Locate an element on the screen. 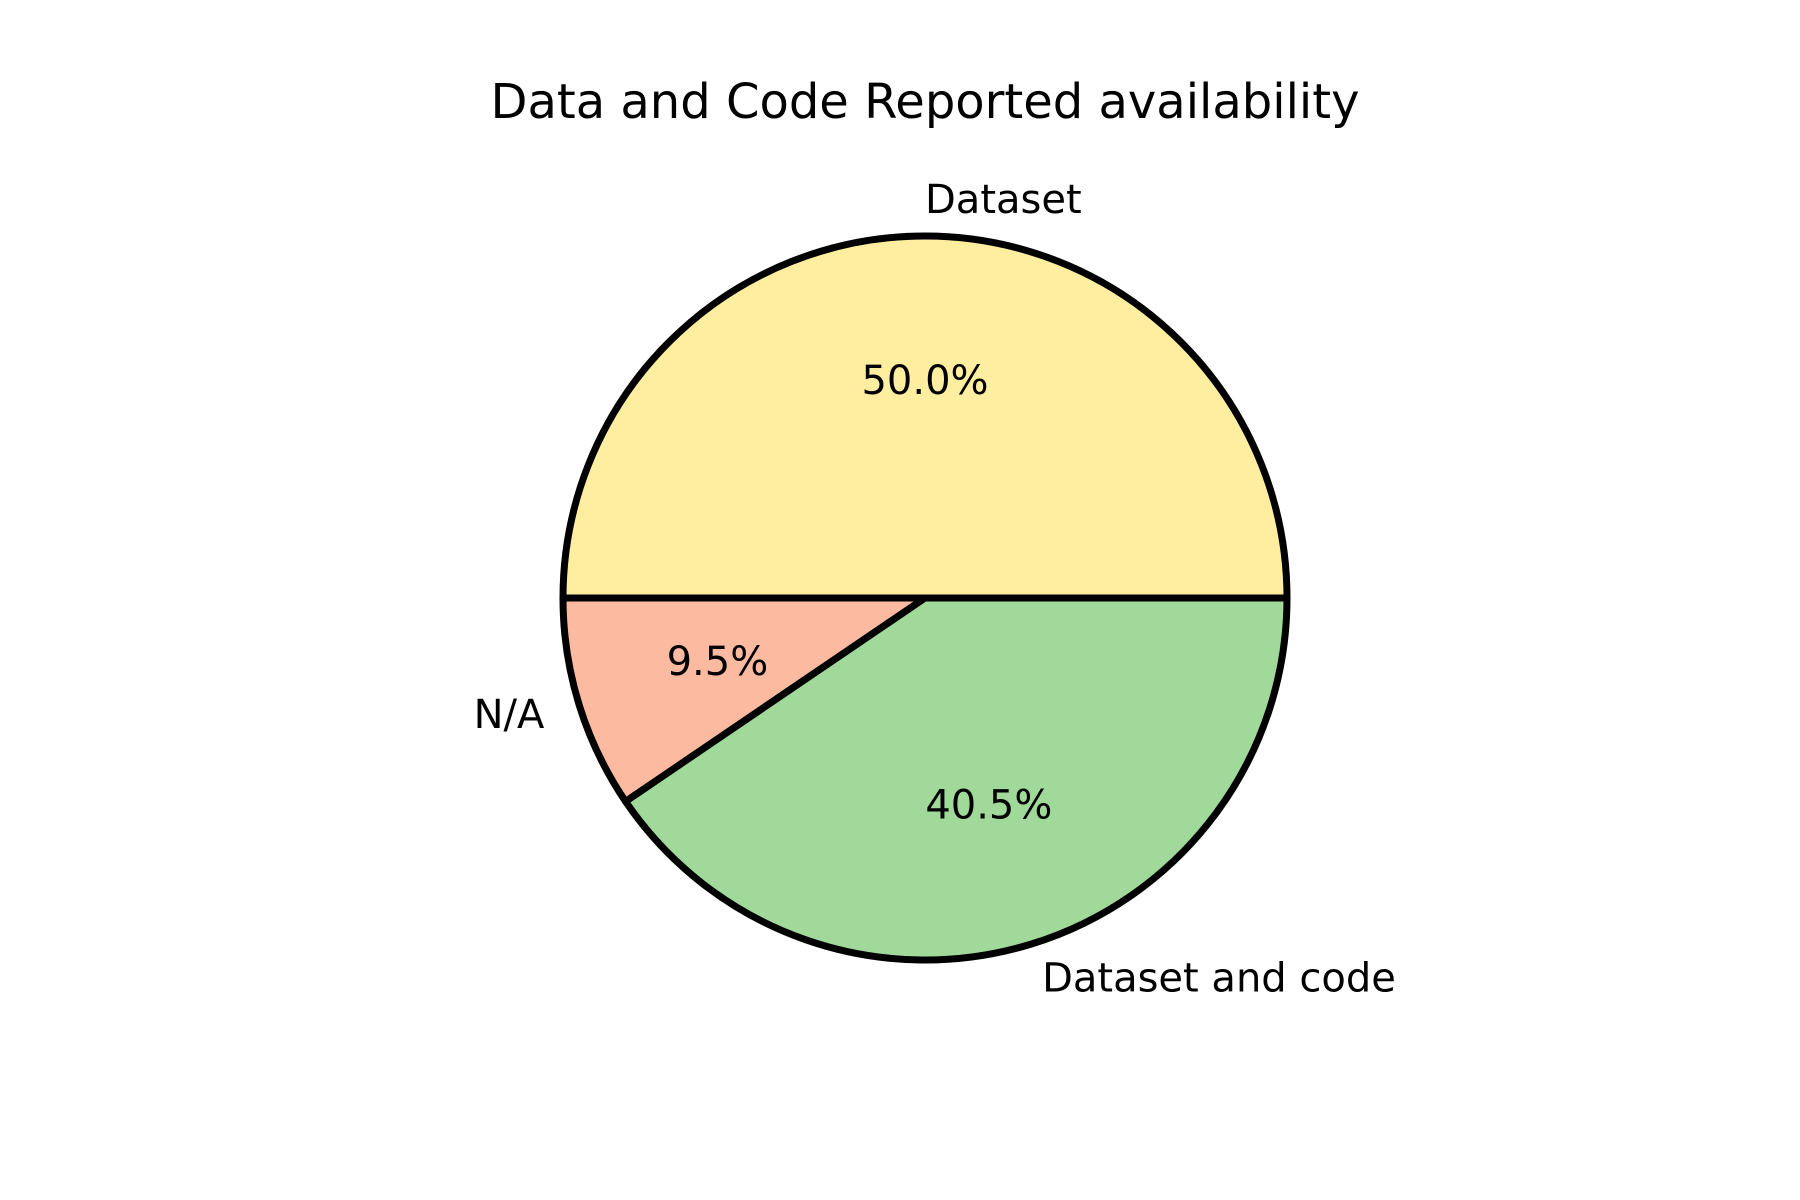 The image size is (1800, 1200). slice-label-n-a: N/A is located at coordinates (509, 715).